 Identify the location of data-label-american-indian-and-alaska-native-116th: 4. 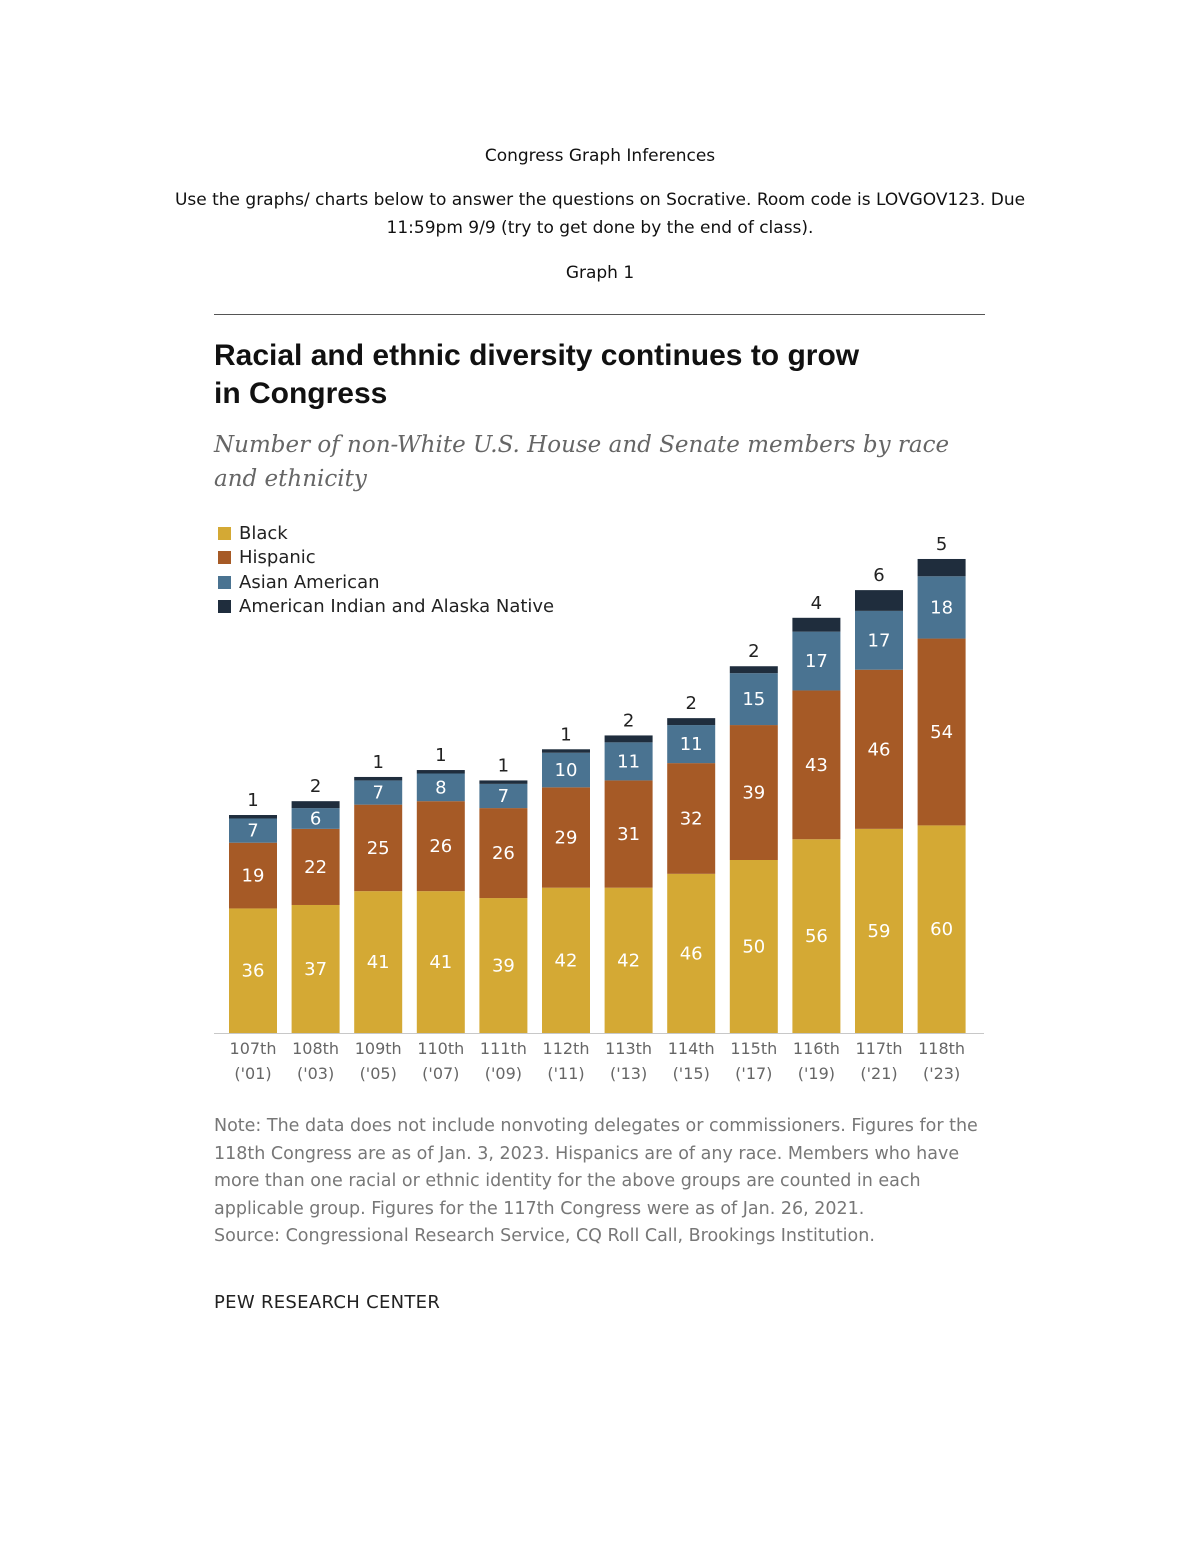
(816, 603).